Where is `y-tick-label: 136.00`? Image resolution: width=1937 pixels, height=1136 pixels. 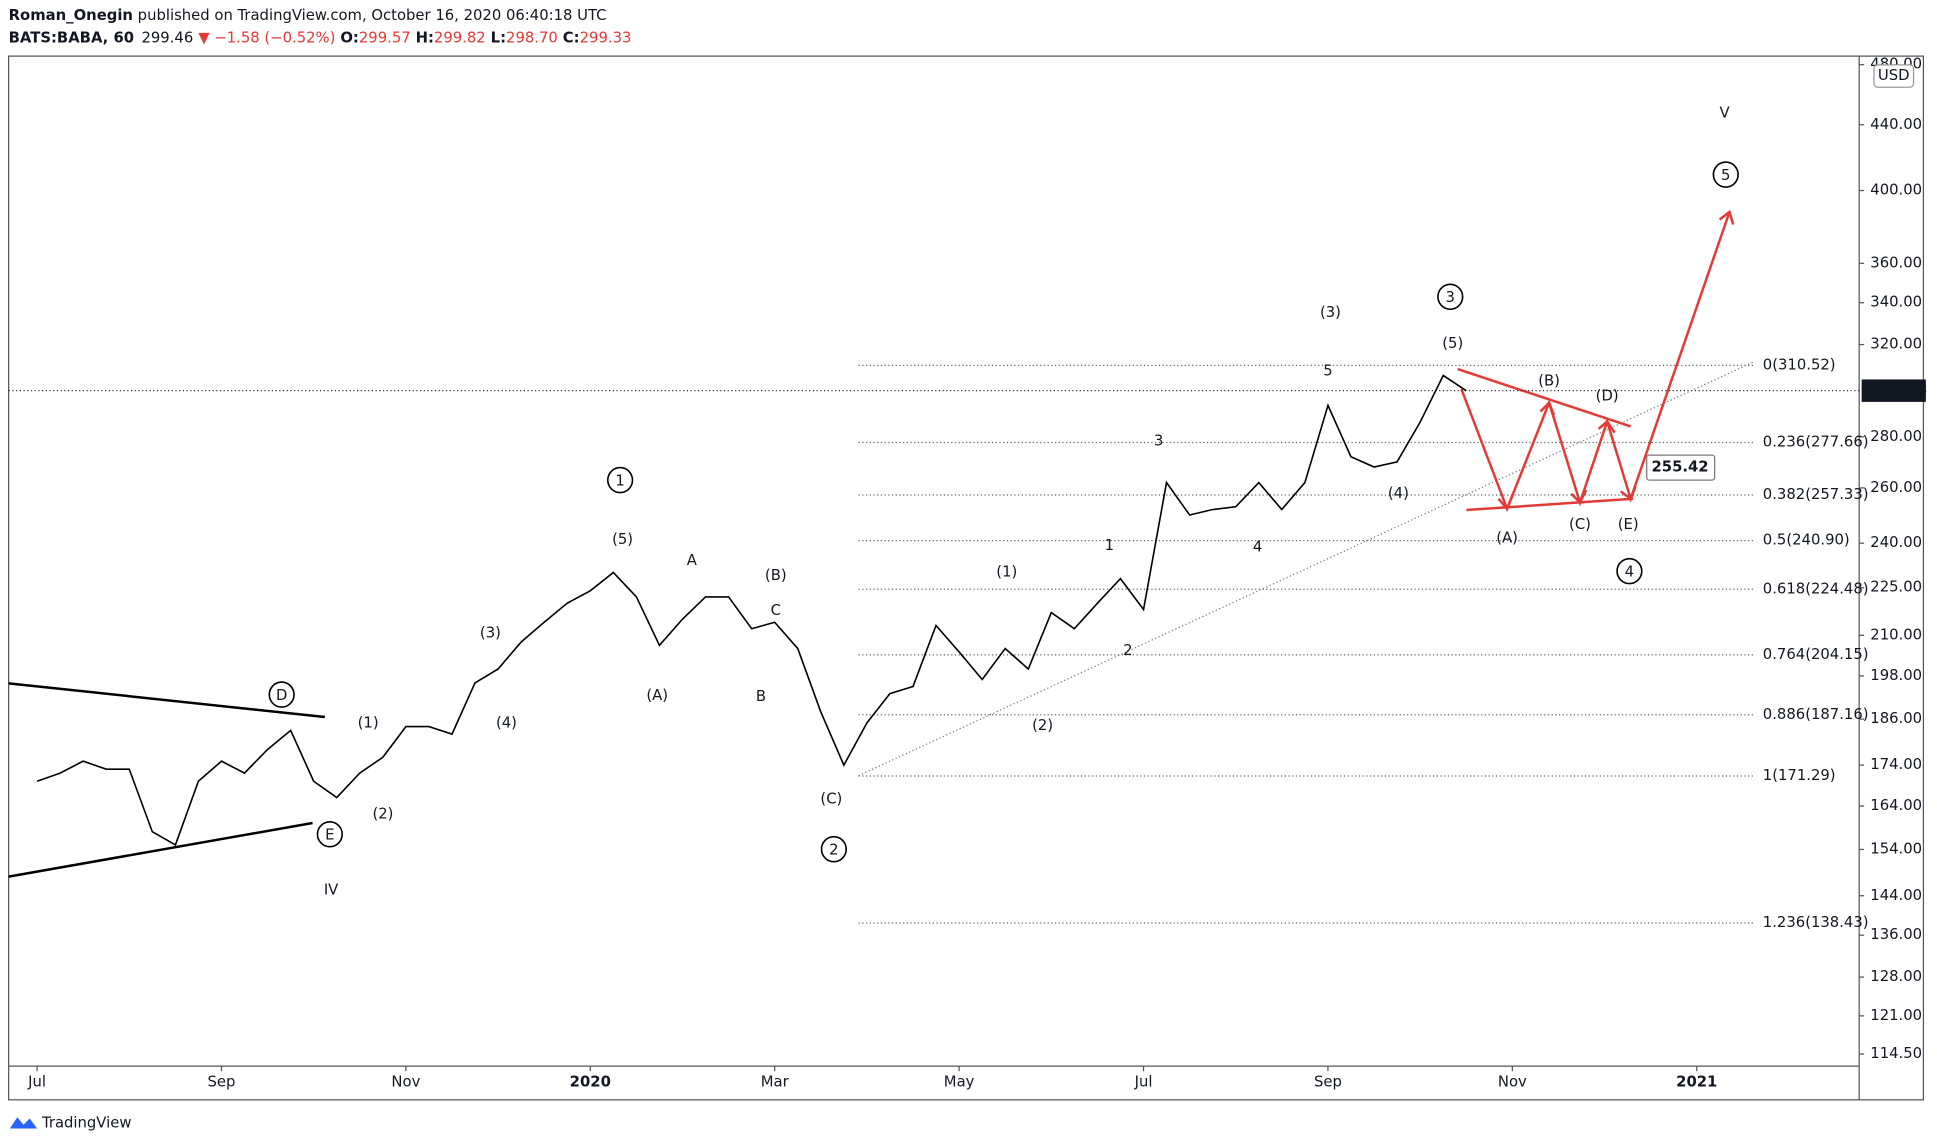 y-tick-label: 136.00 is located at coordinates (1896, 934).